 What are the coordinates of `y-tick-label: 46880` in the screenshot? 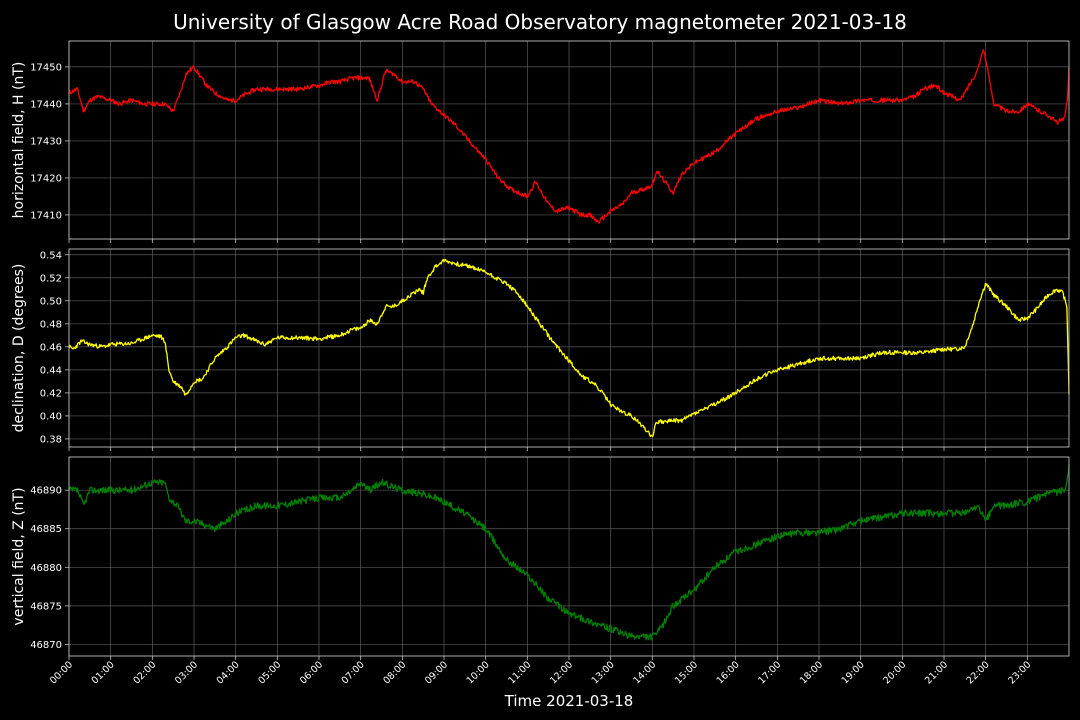 It's located at (46, 568).